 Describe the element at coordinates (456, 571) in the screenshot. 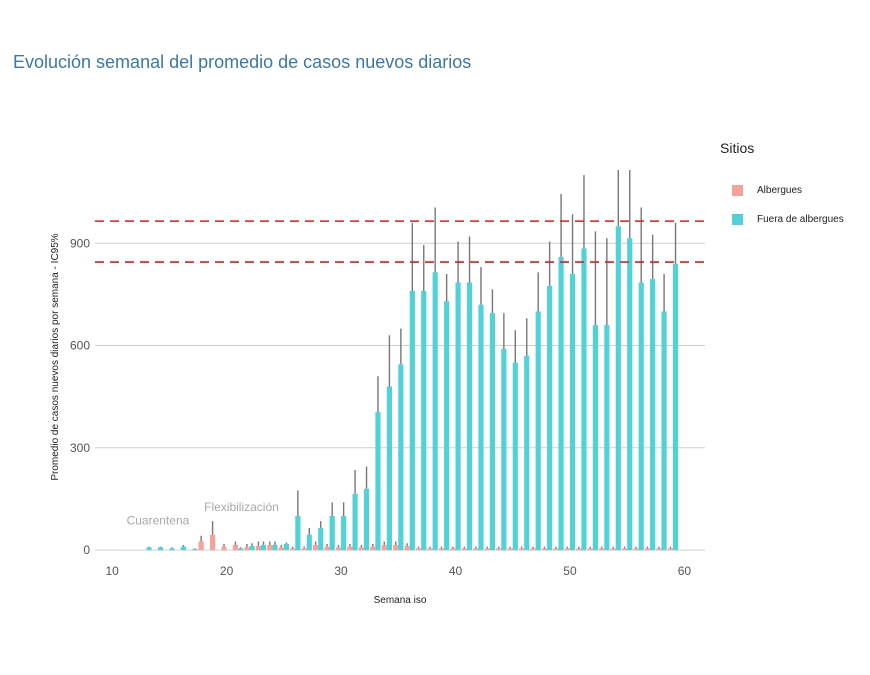

I see `x-tick-label: 40` at that location.